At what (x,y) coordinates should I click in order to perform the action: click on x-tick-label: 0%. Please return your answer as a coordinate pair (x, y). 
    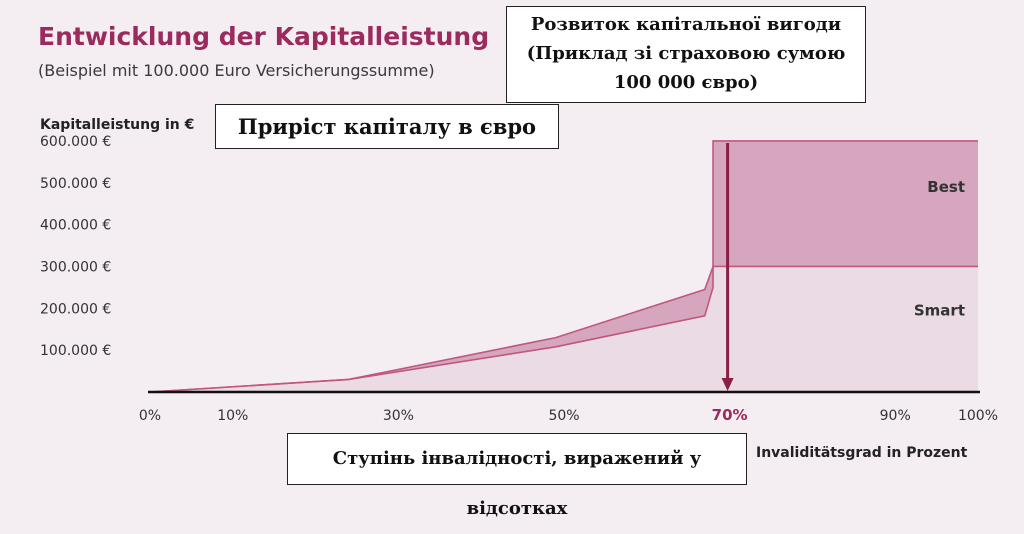
    Looking at the image, I should click on (150, 416).